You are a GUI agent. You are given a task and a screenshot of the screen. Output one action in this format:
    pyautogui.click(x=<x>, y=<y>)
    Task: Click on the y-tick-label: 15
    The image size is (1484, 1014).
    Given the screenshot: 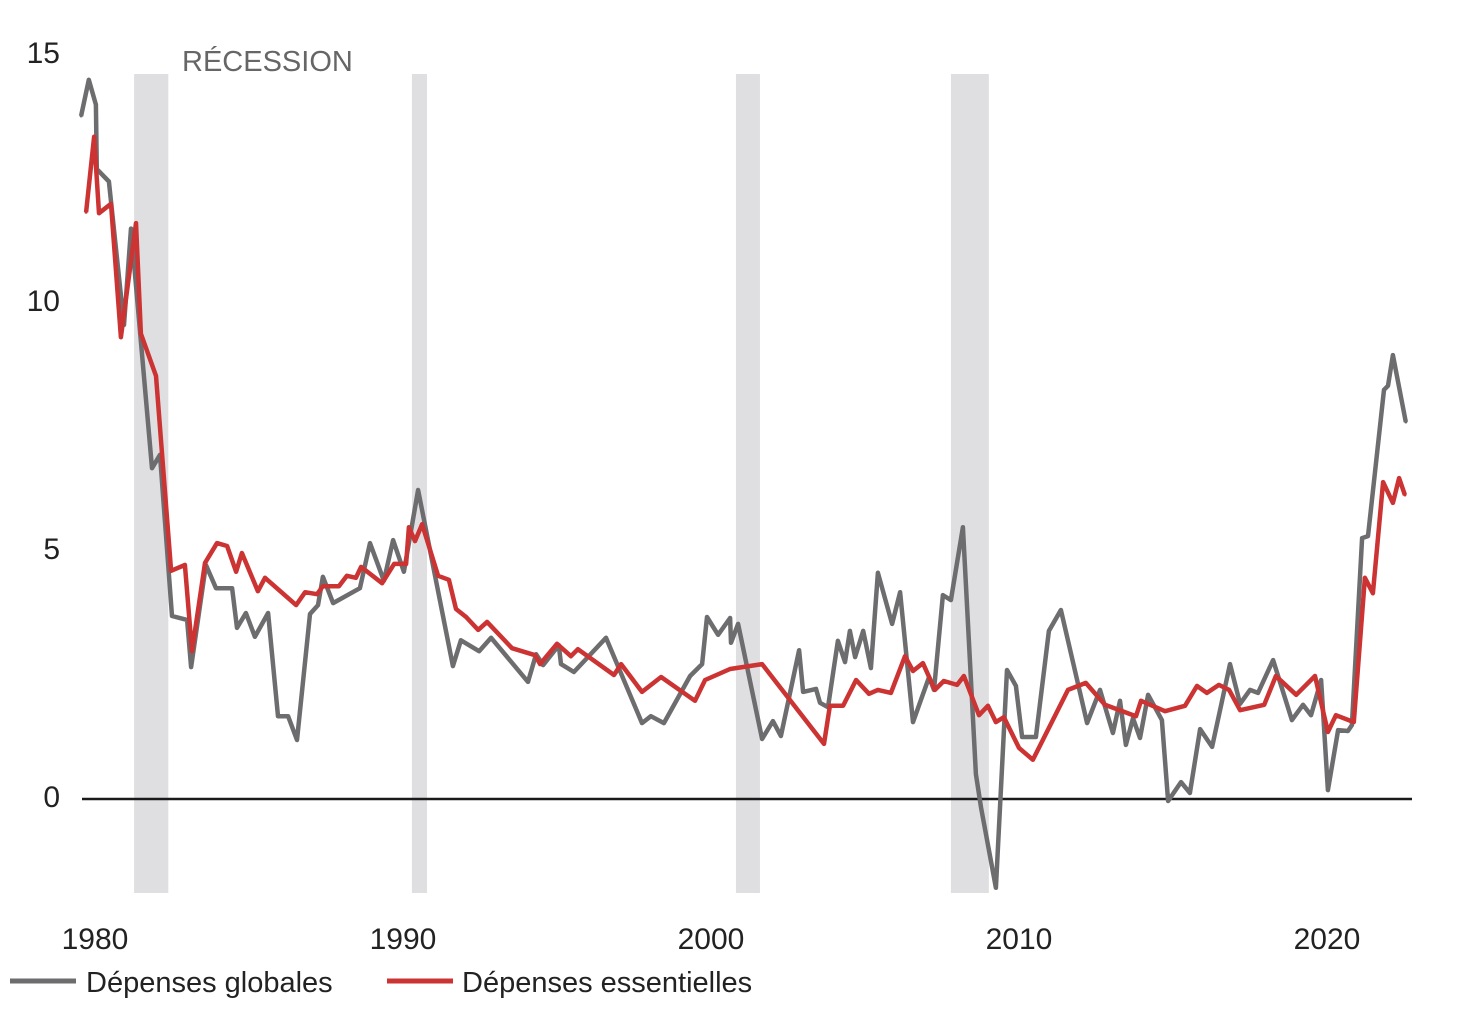 What is the action you would take?
    pyautogui.click(x=43, y=53)
    